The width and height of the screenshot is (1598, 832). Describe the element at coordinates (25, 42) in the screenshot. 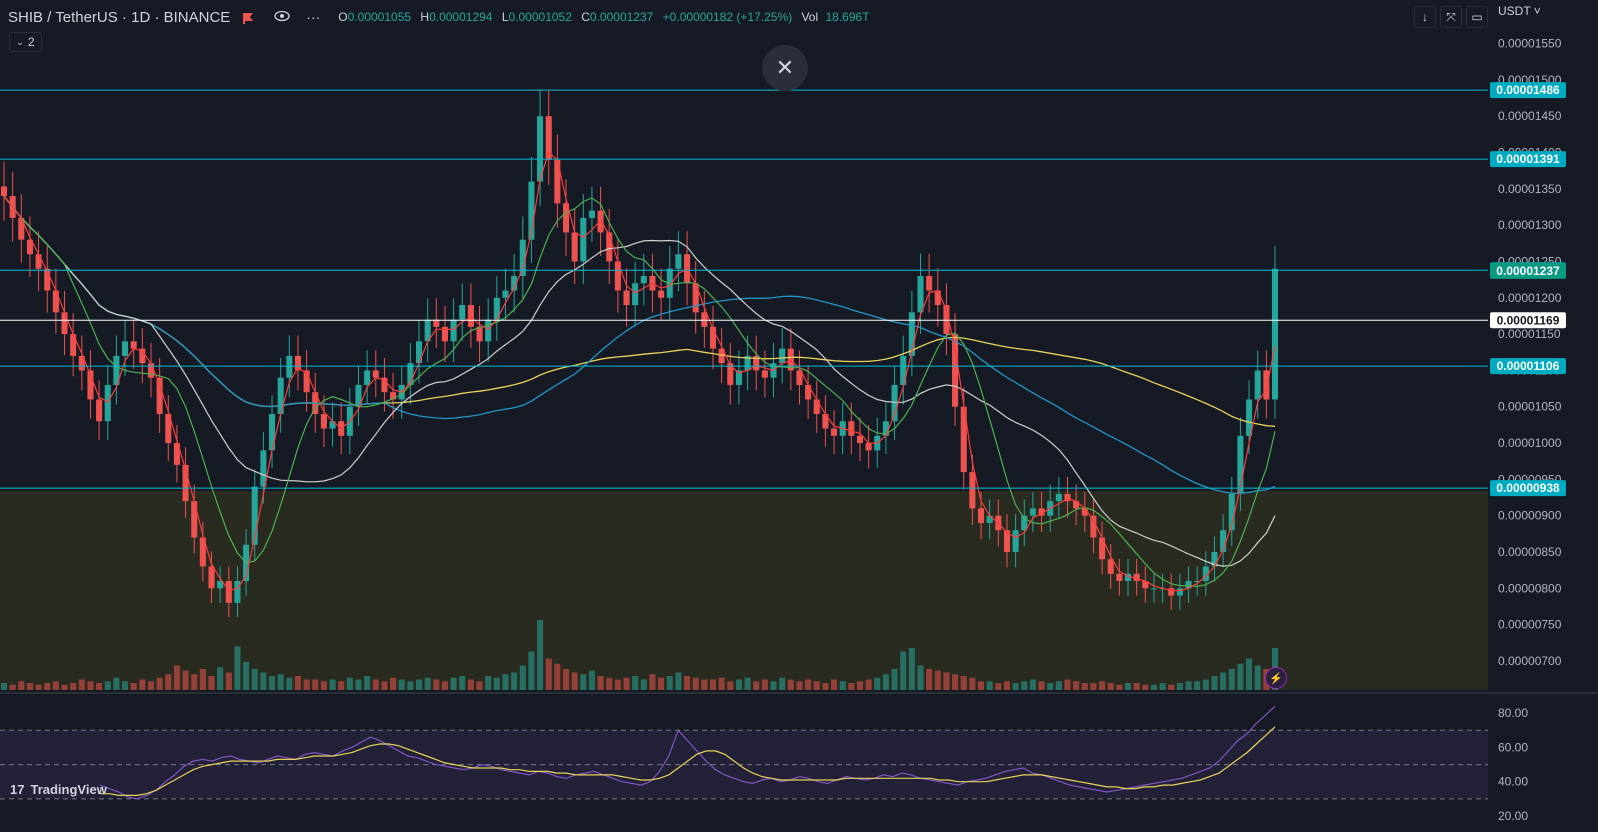

I see `indicators-collapse-button: ⌄ 2` at that location.